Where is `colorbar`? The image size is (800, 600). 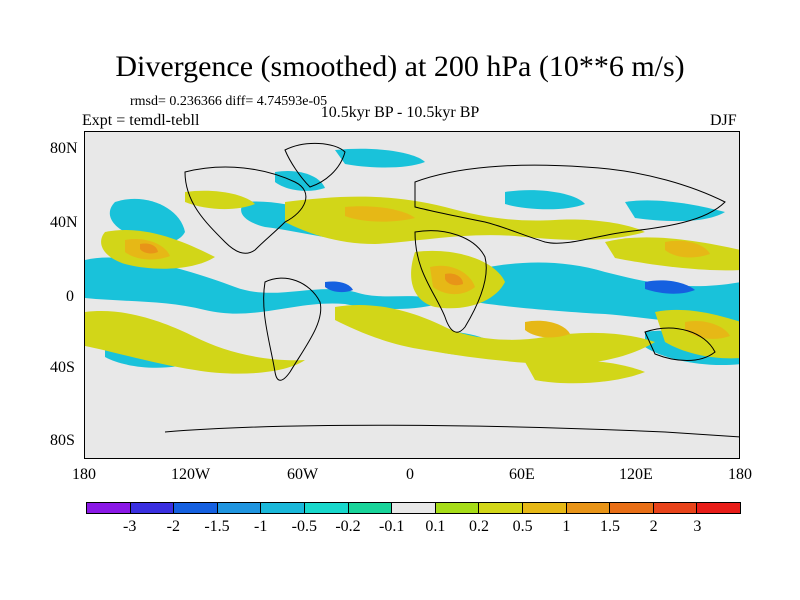
colorbar is located at coordinates (413, 508).